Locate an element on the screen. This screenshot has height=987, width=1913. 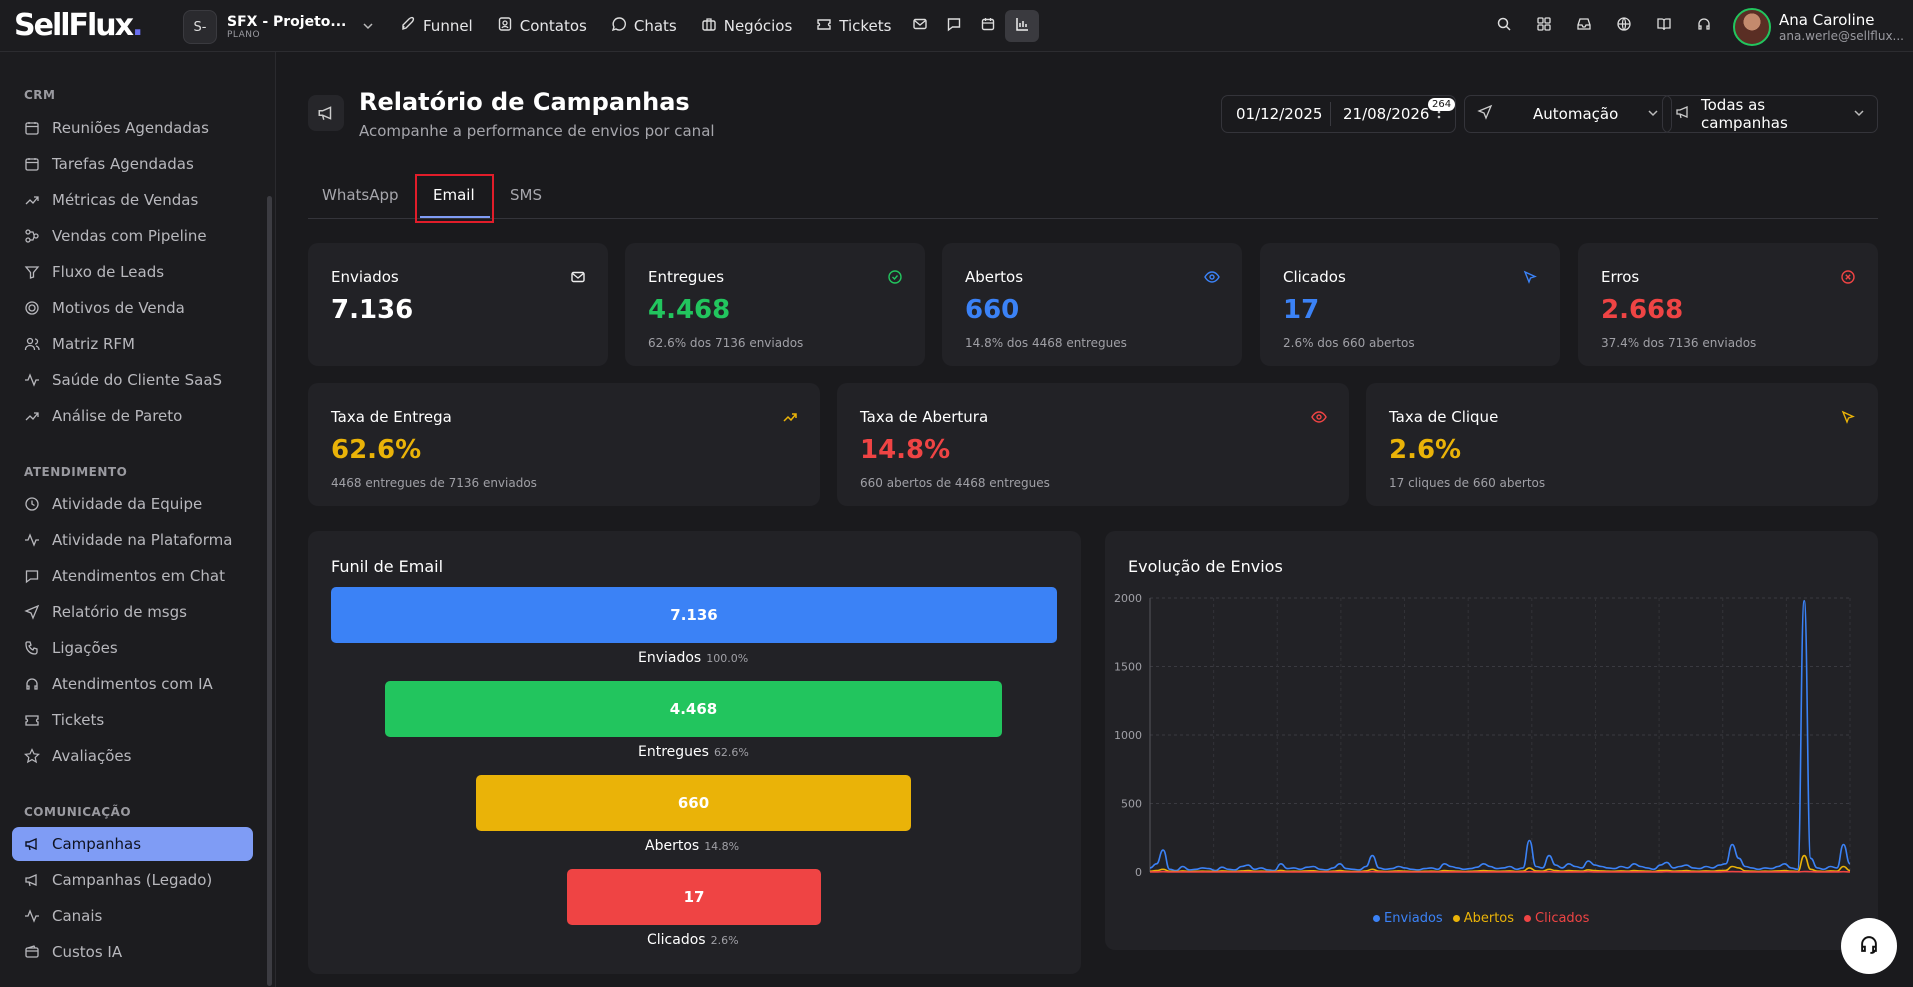
bar-chart-icon is located at coordinates (1022, 26).